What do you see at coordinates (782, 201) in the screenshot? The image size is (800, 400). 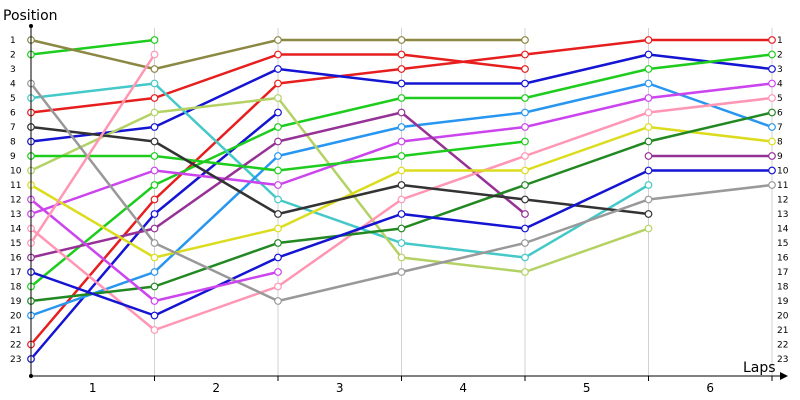 I see `y-tick-right: 12` at bounding box center [782, 201].